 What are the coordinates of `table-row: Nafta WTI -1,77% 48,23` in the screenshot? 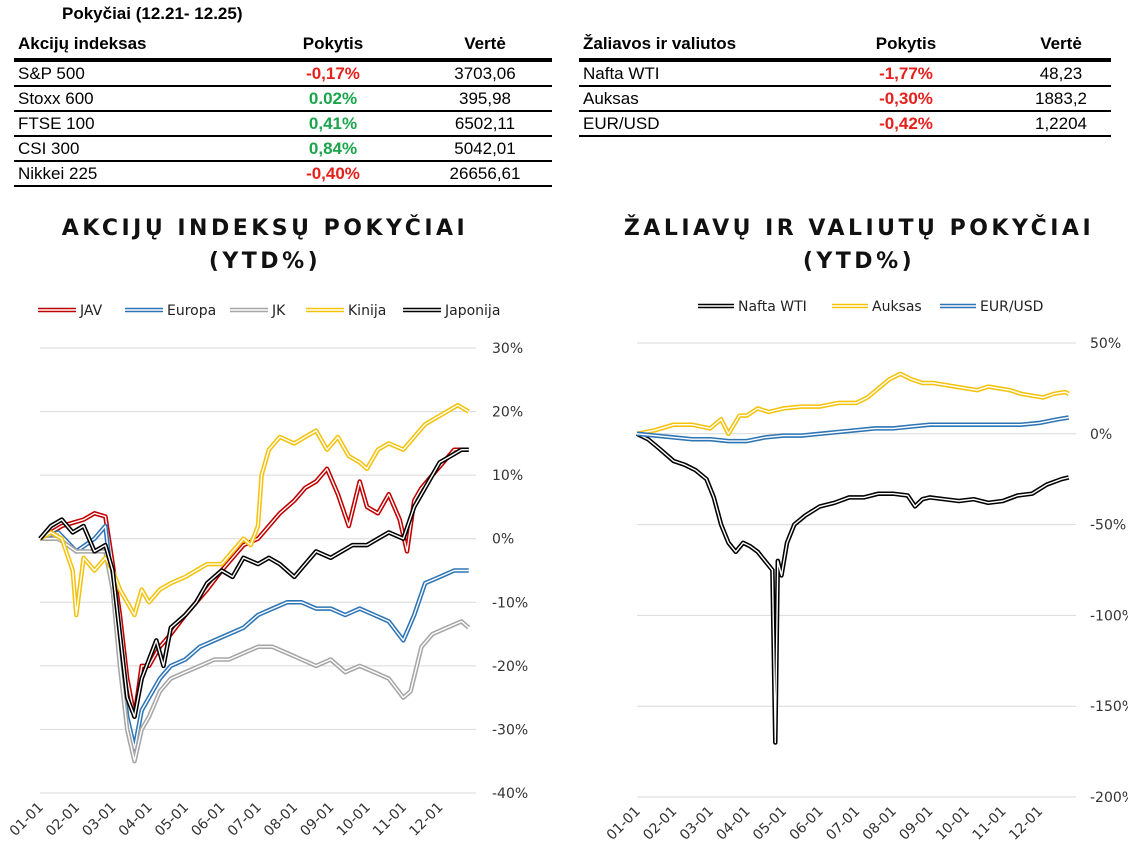 It's located at (845, 73).